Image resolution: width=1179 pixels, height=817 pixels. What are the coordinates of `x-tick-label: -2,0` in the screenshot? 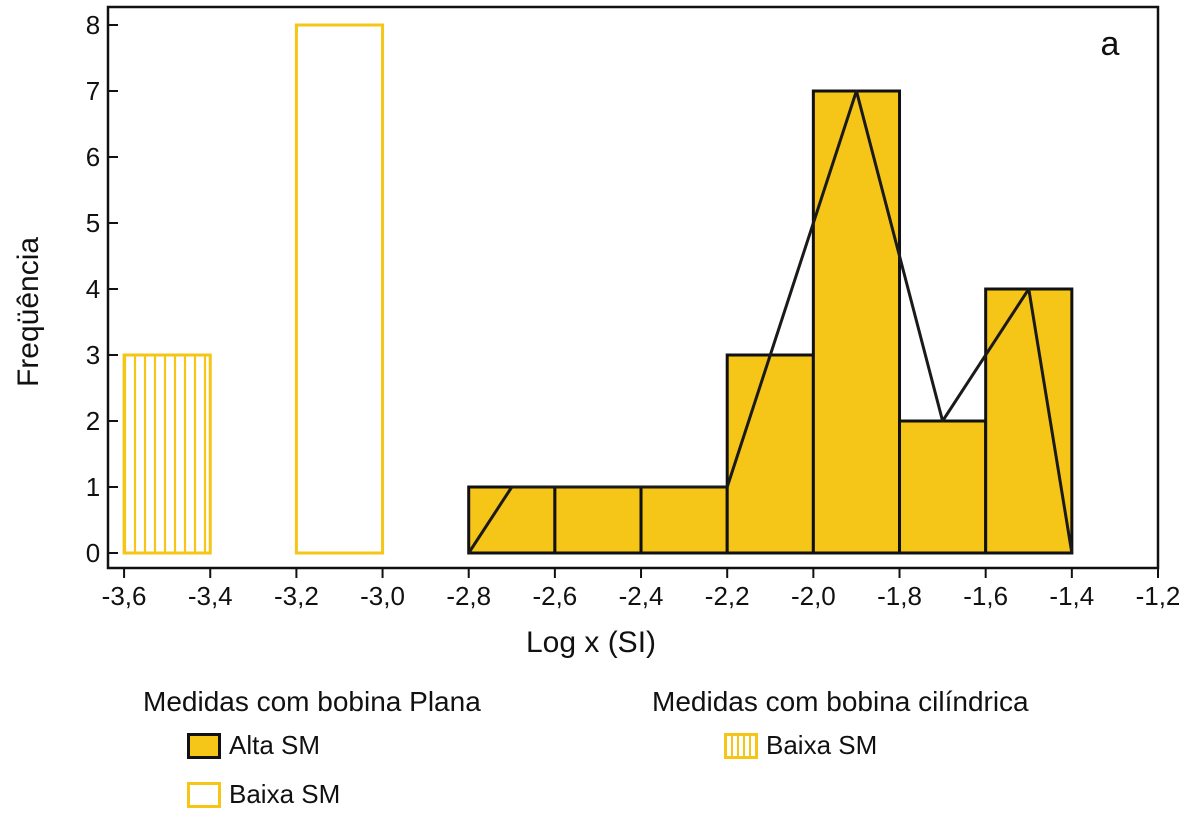 It's located at (813, 596).